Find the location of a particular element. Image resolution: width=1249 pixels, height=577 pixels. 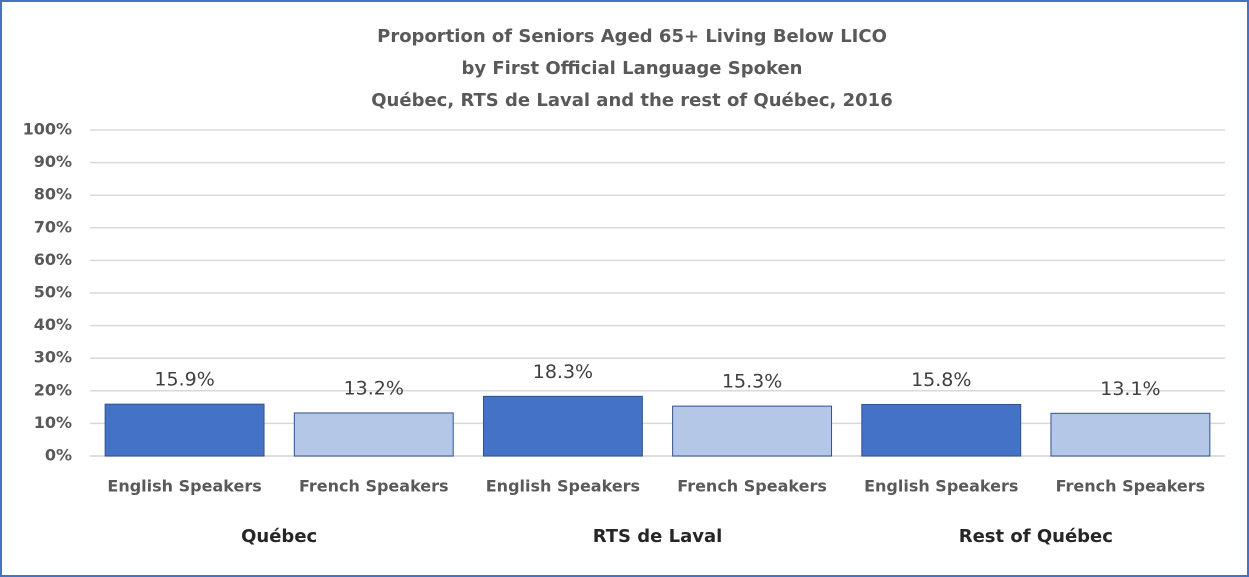

chart-title: by First Official Language Spoken is located at coordinates (632, 68).